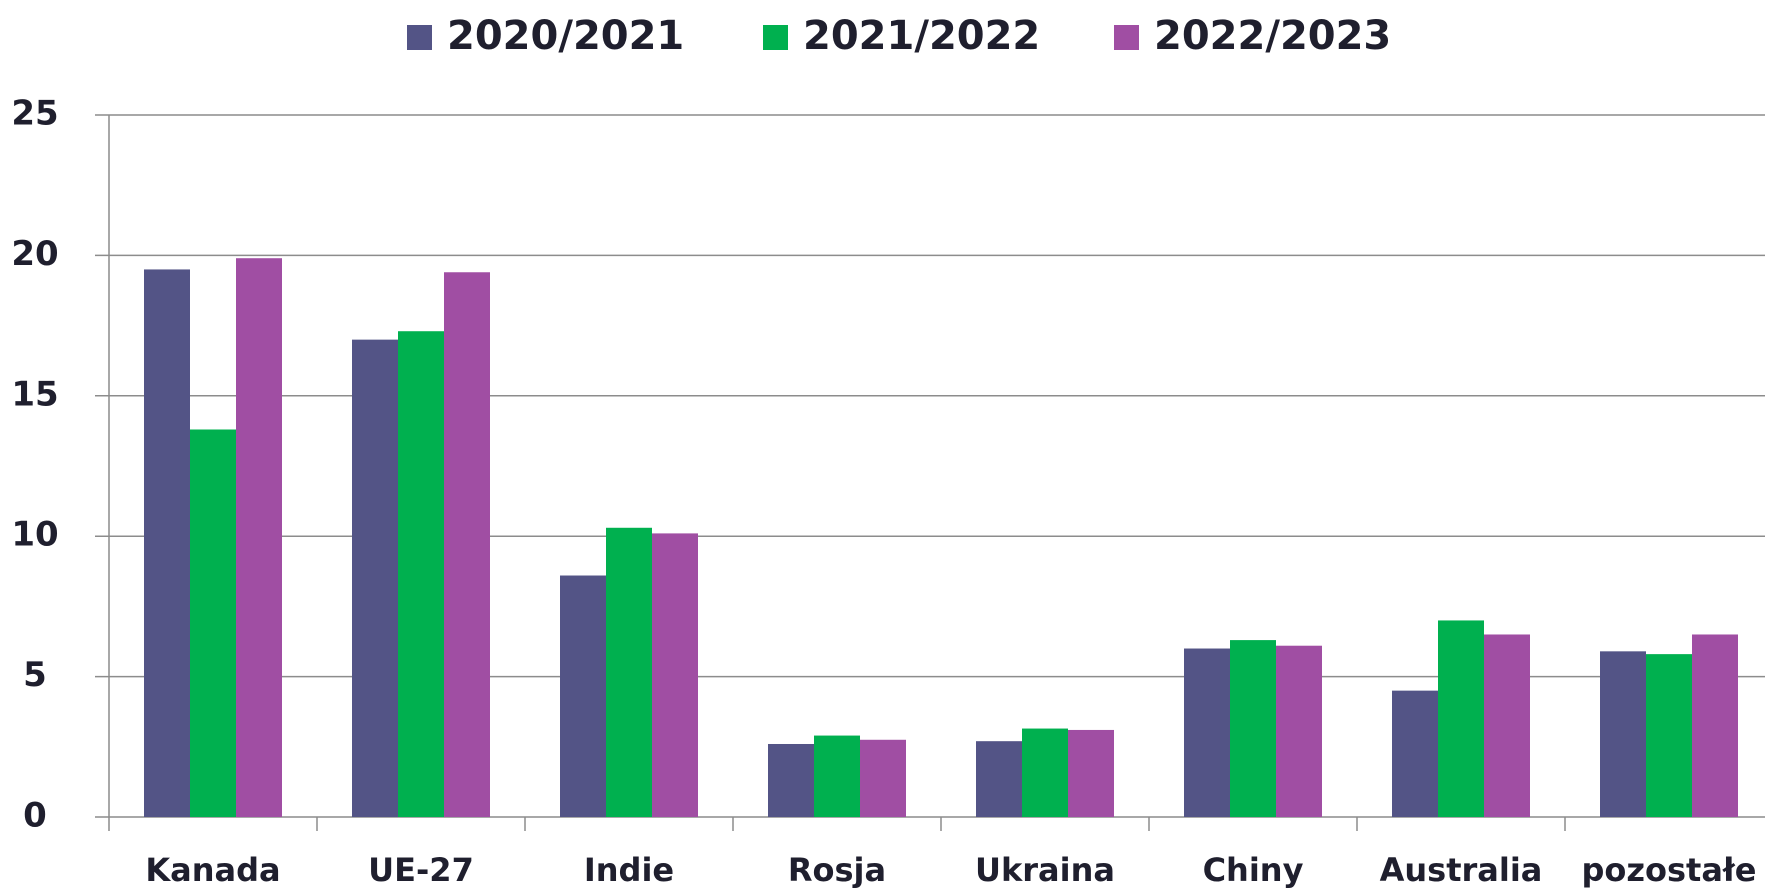  What do you see at coordinates (34, 535) in the screenshot?
I see `y-tick-label: 10` at bounding box center [34, 535].